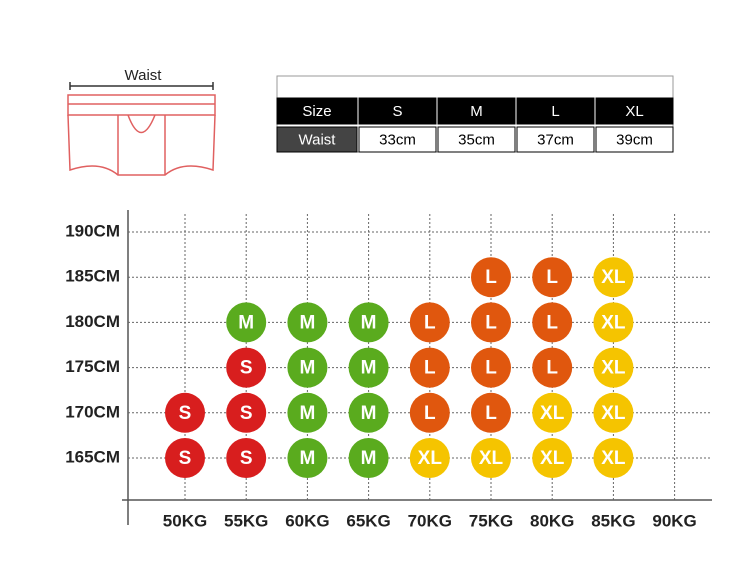 The image size is (750, 588). Describe the element at coordinates (92, 321) in the screenshot. I see `y-label: 180CM` at that location.